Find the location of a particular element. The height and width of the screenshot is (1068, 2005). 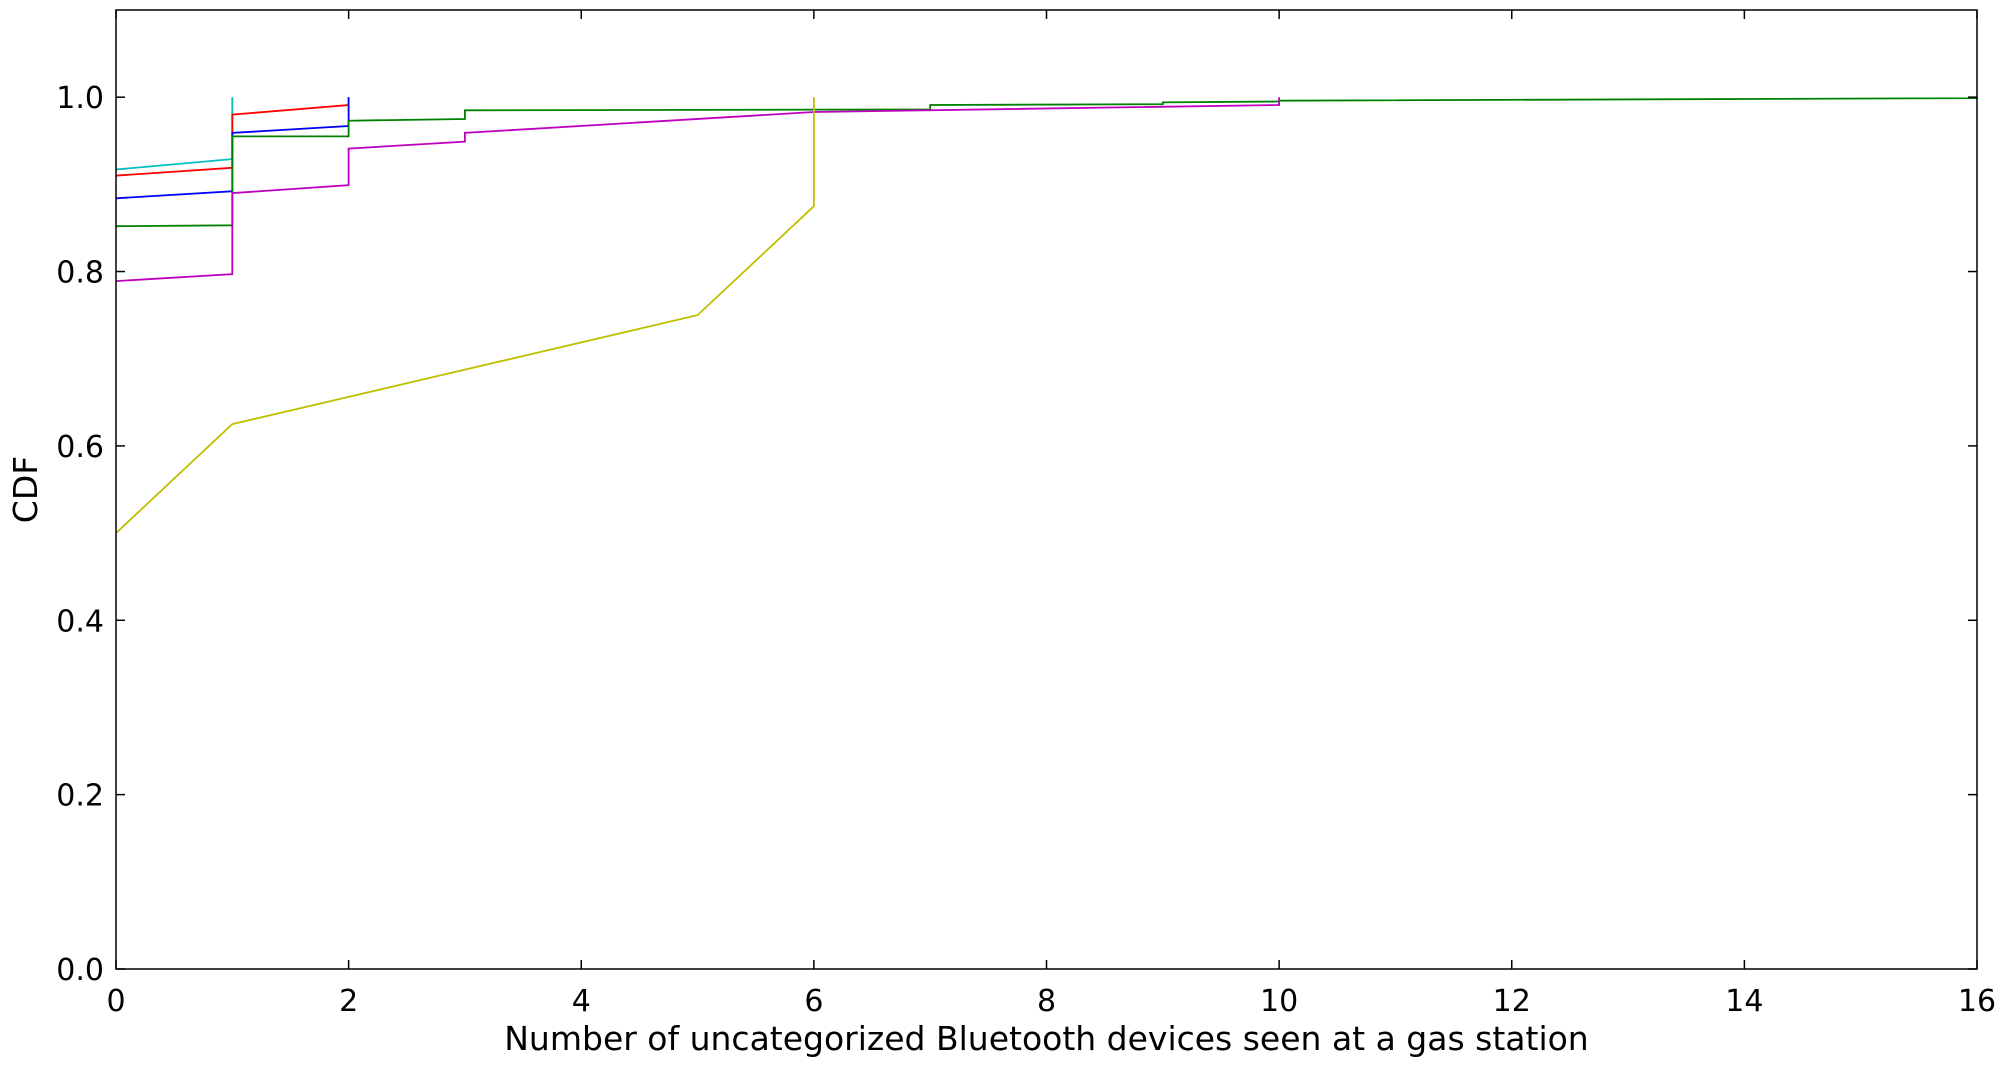

y-tick-label: 0.2 is located at coordinates (80, 796).